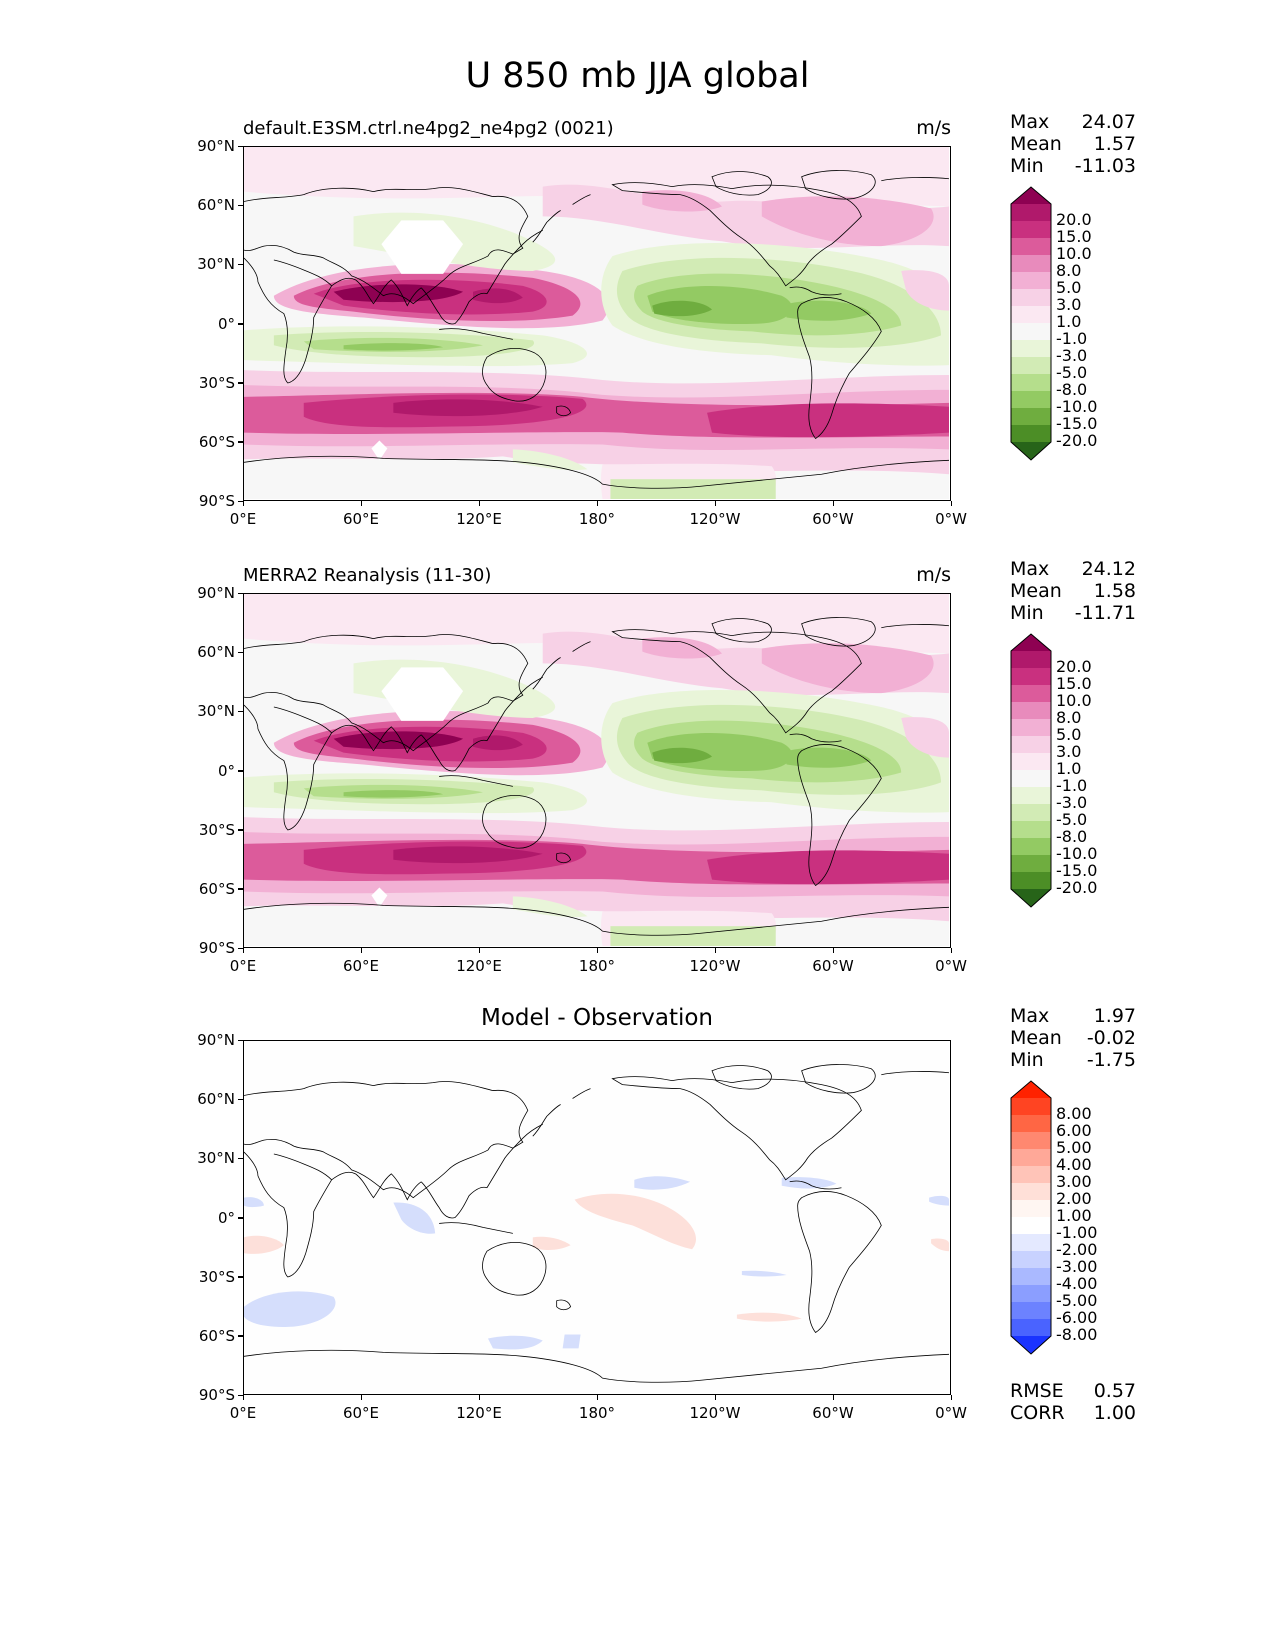 The width and height of the screenshot is (1275, 1650). Describe the element at coordinates (1073, 591) in the screenshot. I see `stats-block: Max 24.12 Mean 1.58 Min -11.71` at that location.